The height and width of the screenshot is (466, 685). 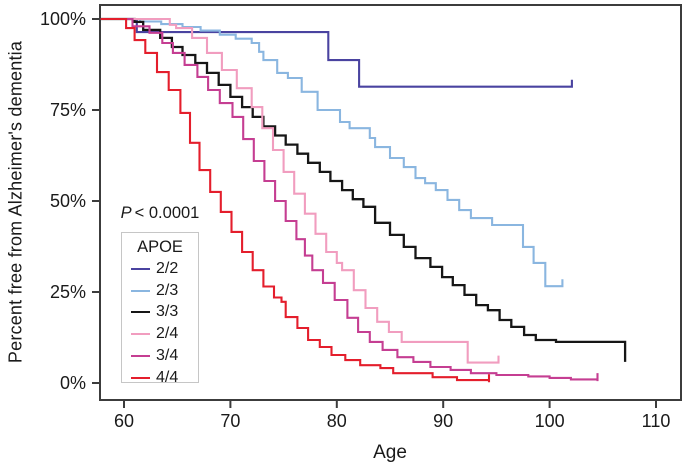 I want to click on legend-label-2/4: 2/4, so click(x=167, y=334).